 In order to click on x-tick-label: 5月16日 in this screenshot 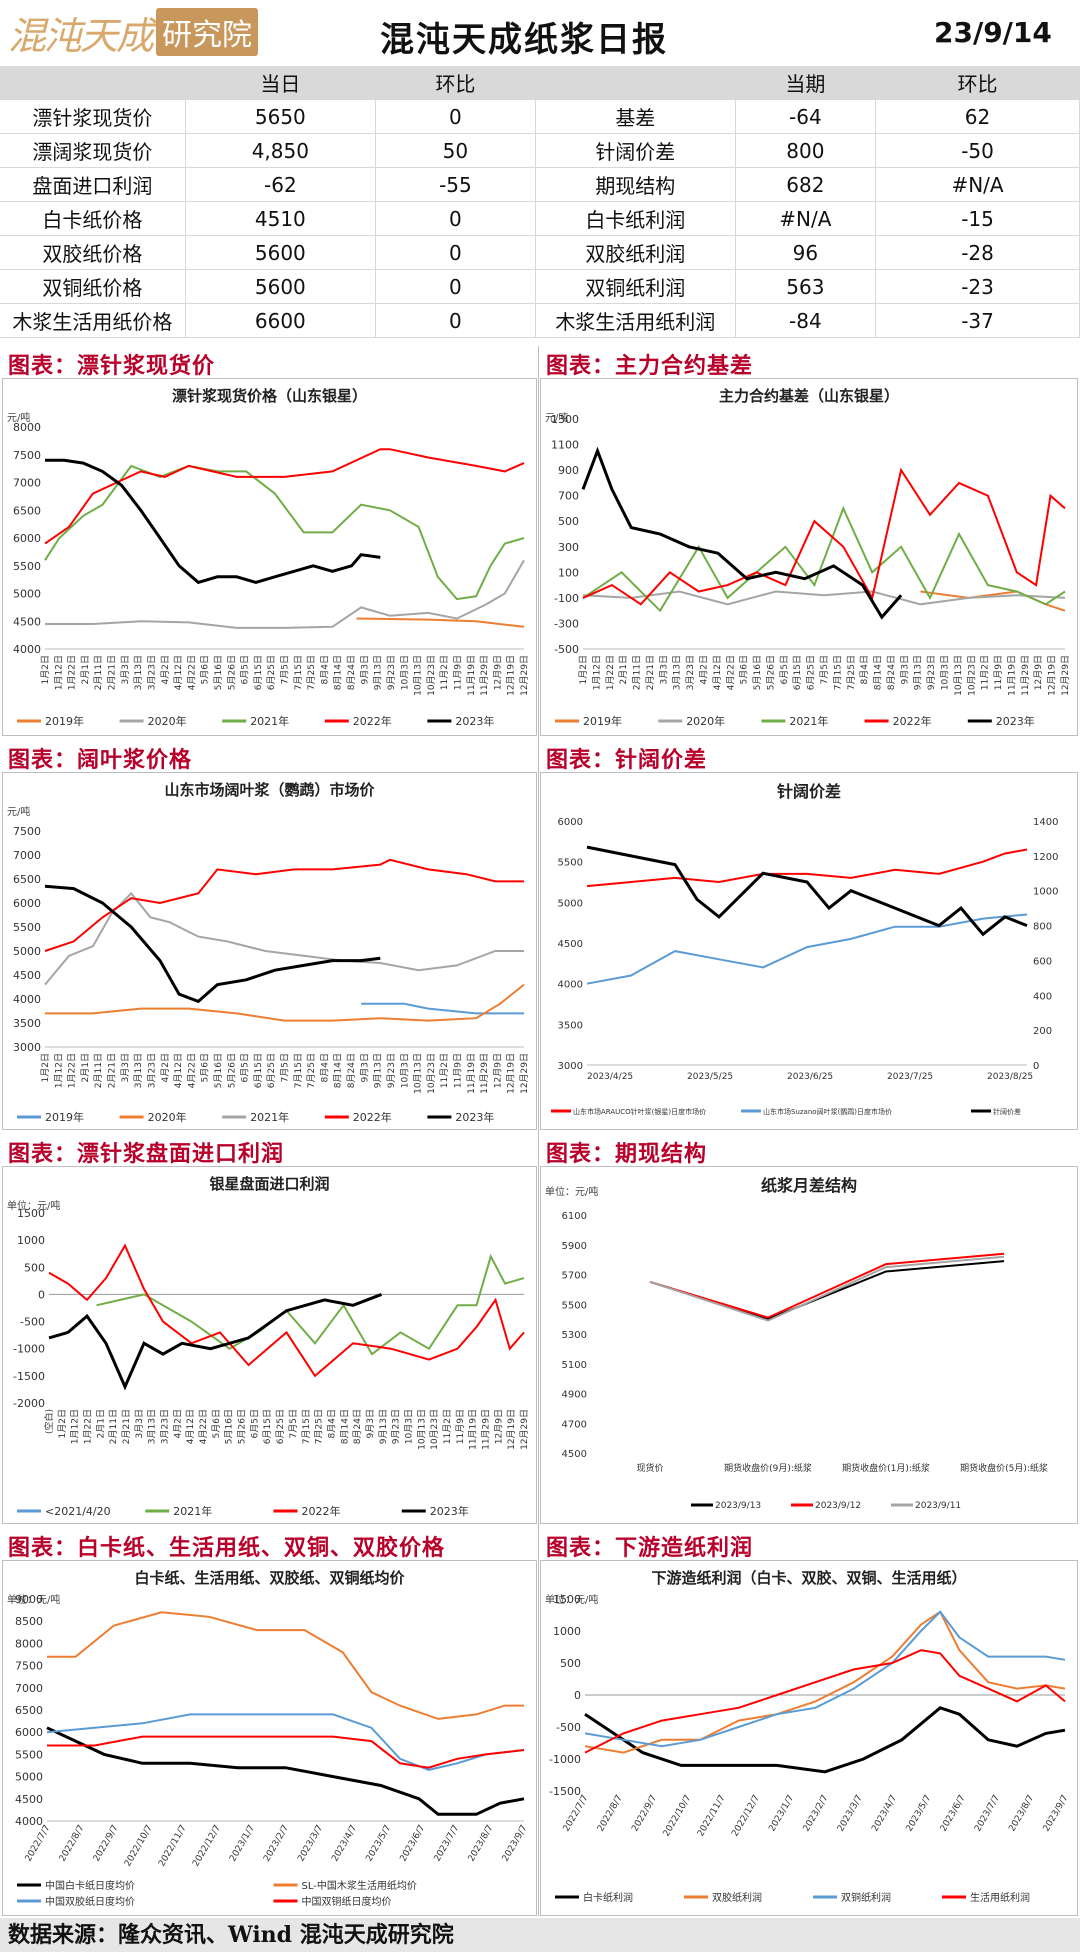, I will do `click(229, 1426)`.